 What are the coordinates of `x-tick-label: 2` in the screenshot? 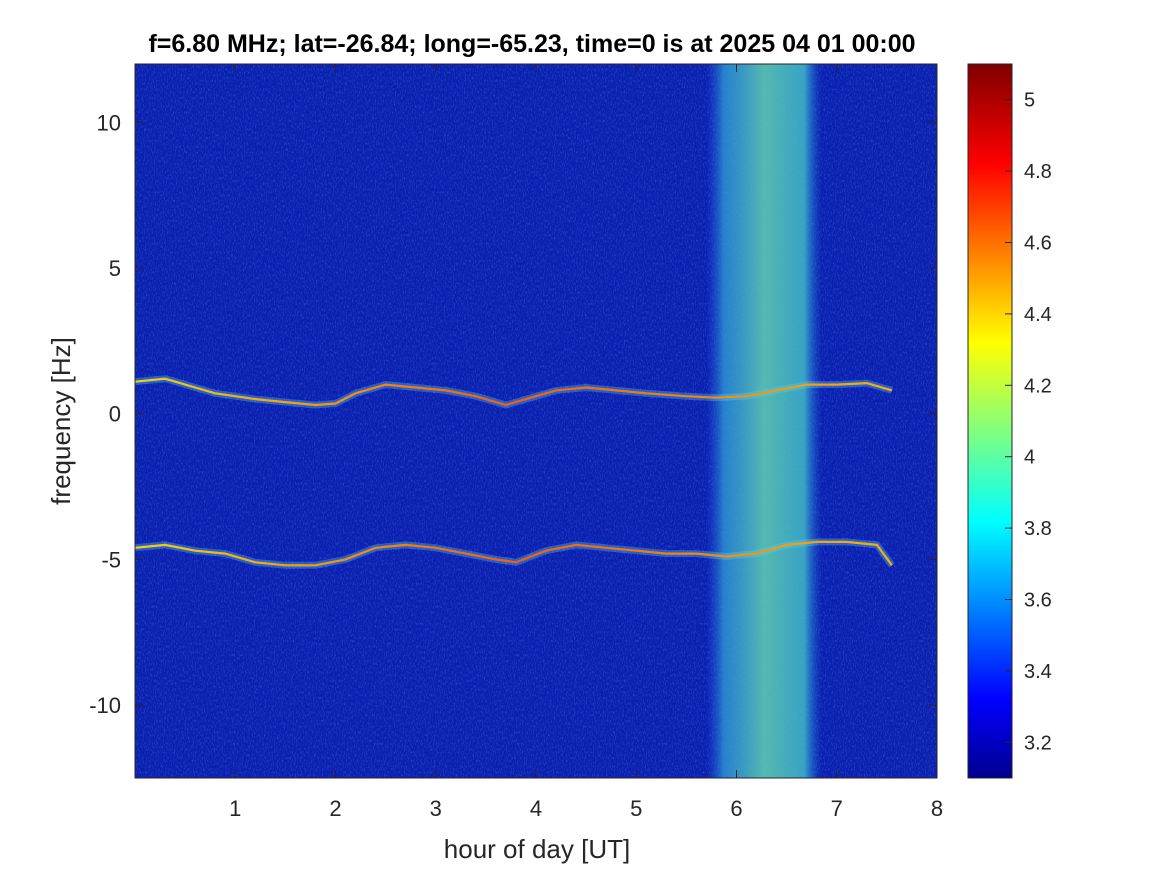 It's located at (335, 808).